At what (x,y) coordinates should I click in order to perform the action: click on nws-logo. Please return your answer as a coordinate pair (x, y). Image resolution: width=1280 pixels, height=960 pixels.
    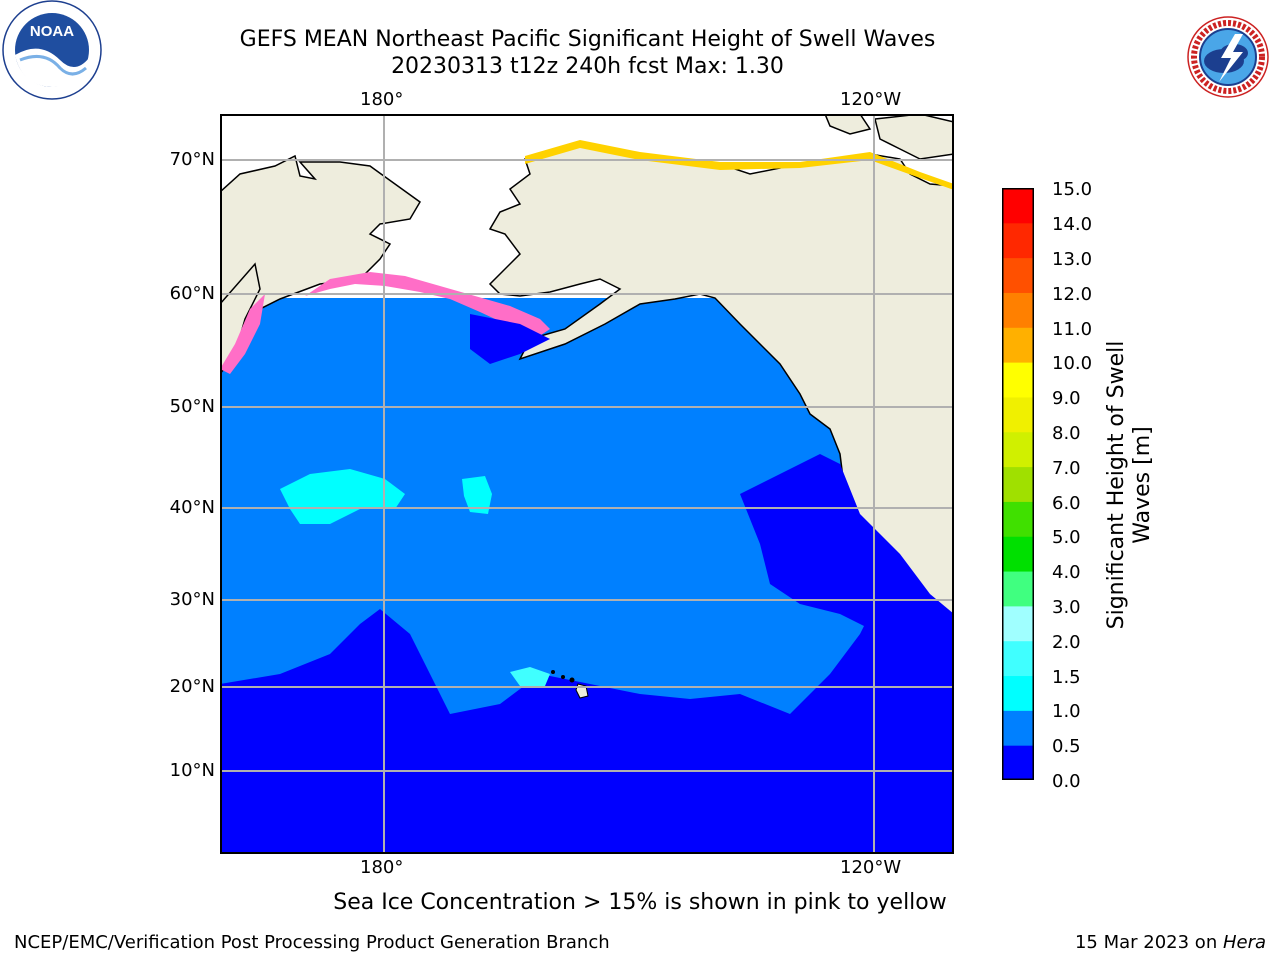
    Looking at the image, I should click on (1228, 57).